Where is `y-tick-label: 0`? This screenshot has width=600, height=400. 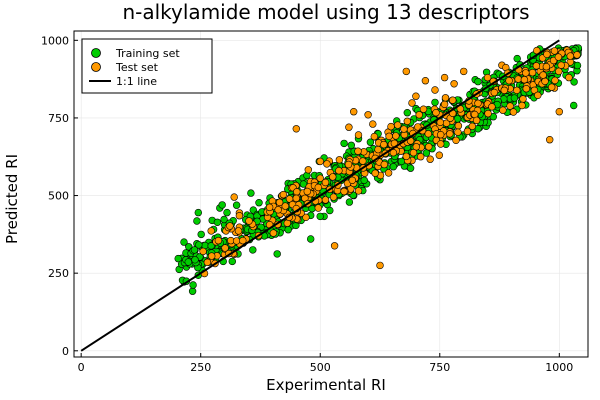
y-tick-label: 0 is located at coordinates (65, 351).